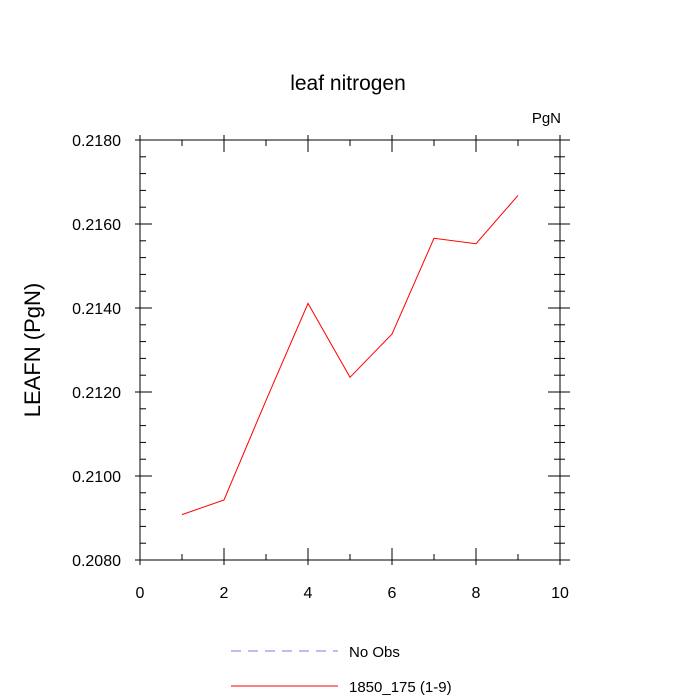 Image resolution: width=700 pixels, height=700 pixels. What do you see at coordinates (96, 477) in the screenshot?
I see `y-tick-label: 0.2100` at bounding box center [96, 477].